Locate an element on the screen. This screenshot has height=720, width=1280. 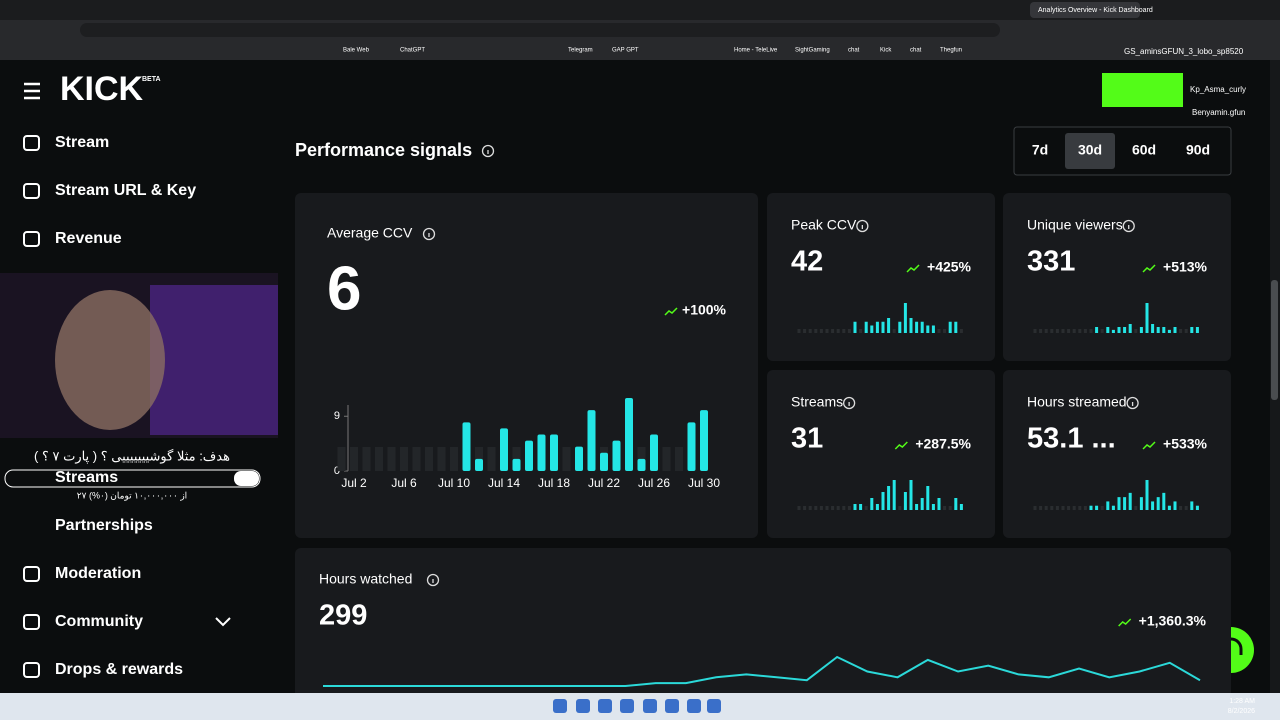
card-value: 299 is located at coordinates (343, 616).